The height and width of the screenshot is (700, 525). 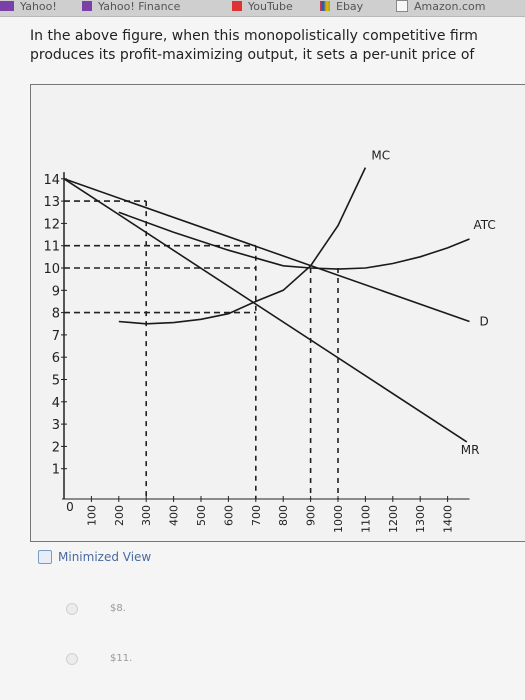 What do you see at coordinates (56, 336) in the screenshot?
I see `y-tick-label: 7` at bounding box center [56, 336].